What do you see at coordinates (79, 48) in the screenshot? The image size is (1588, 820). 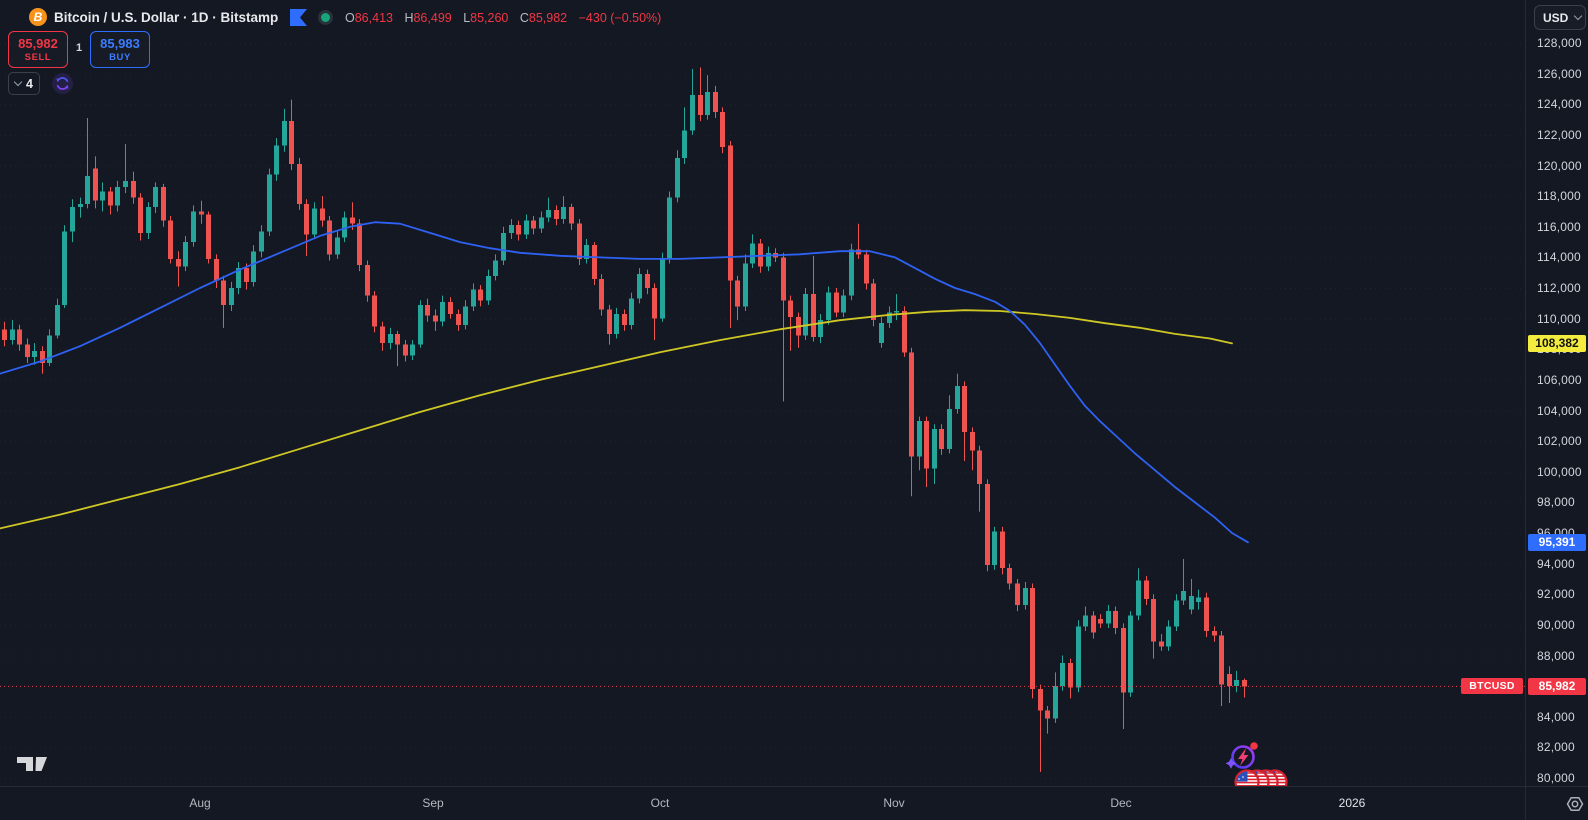 I see `spread-value: 1` at bounding box center [79, 48].